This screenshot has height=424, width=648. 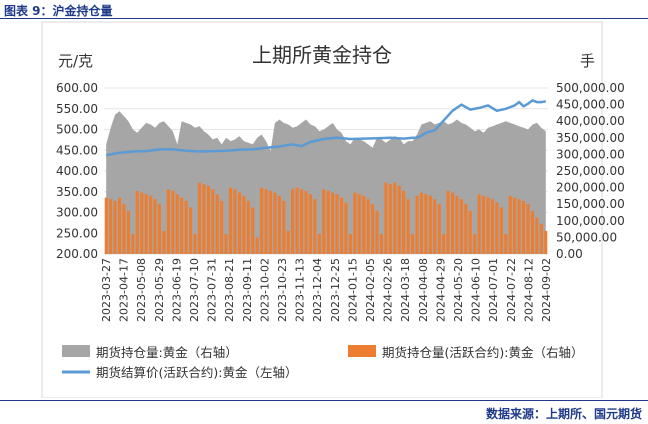 What do you see at coordinates (77, 130) in the screenshot?
I see `left-tick-label: 500.00` at bounding box center [77, 130].